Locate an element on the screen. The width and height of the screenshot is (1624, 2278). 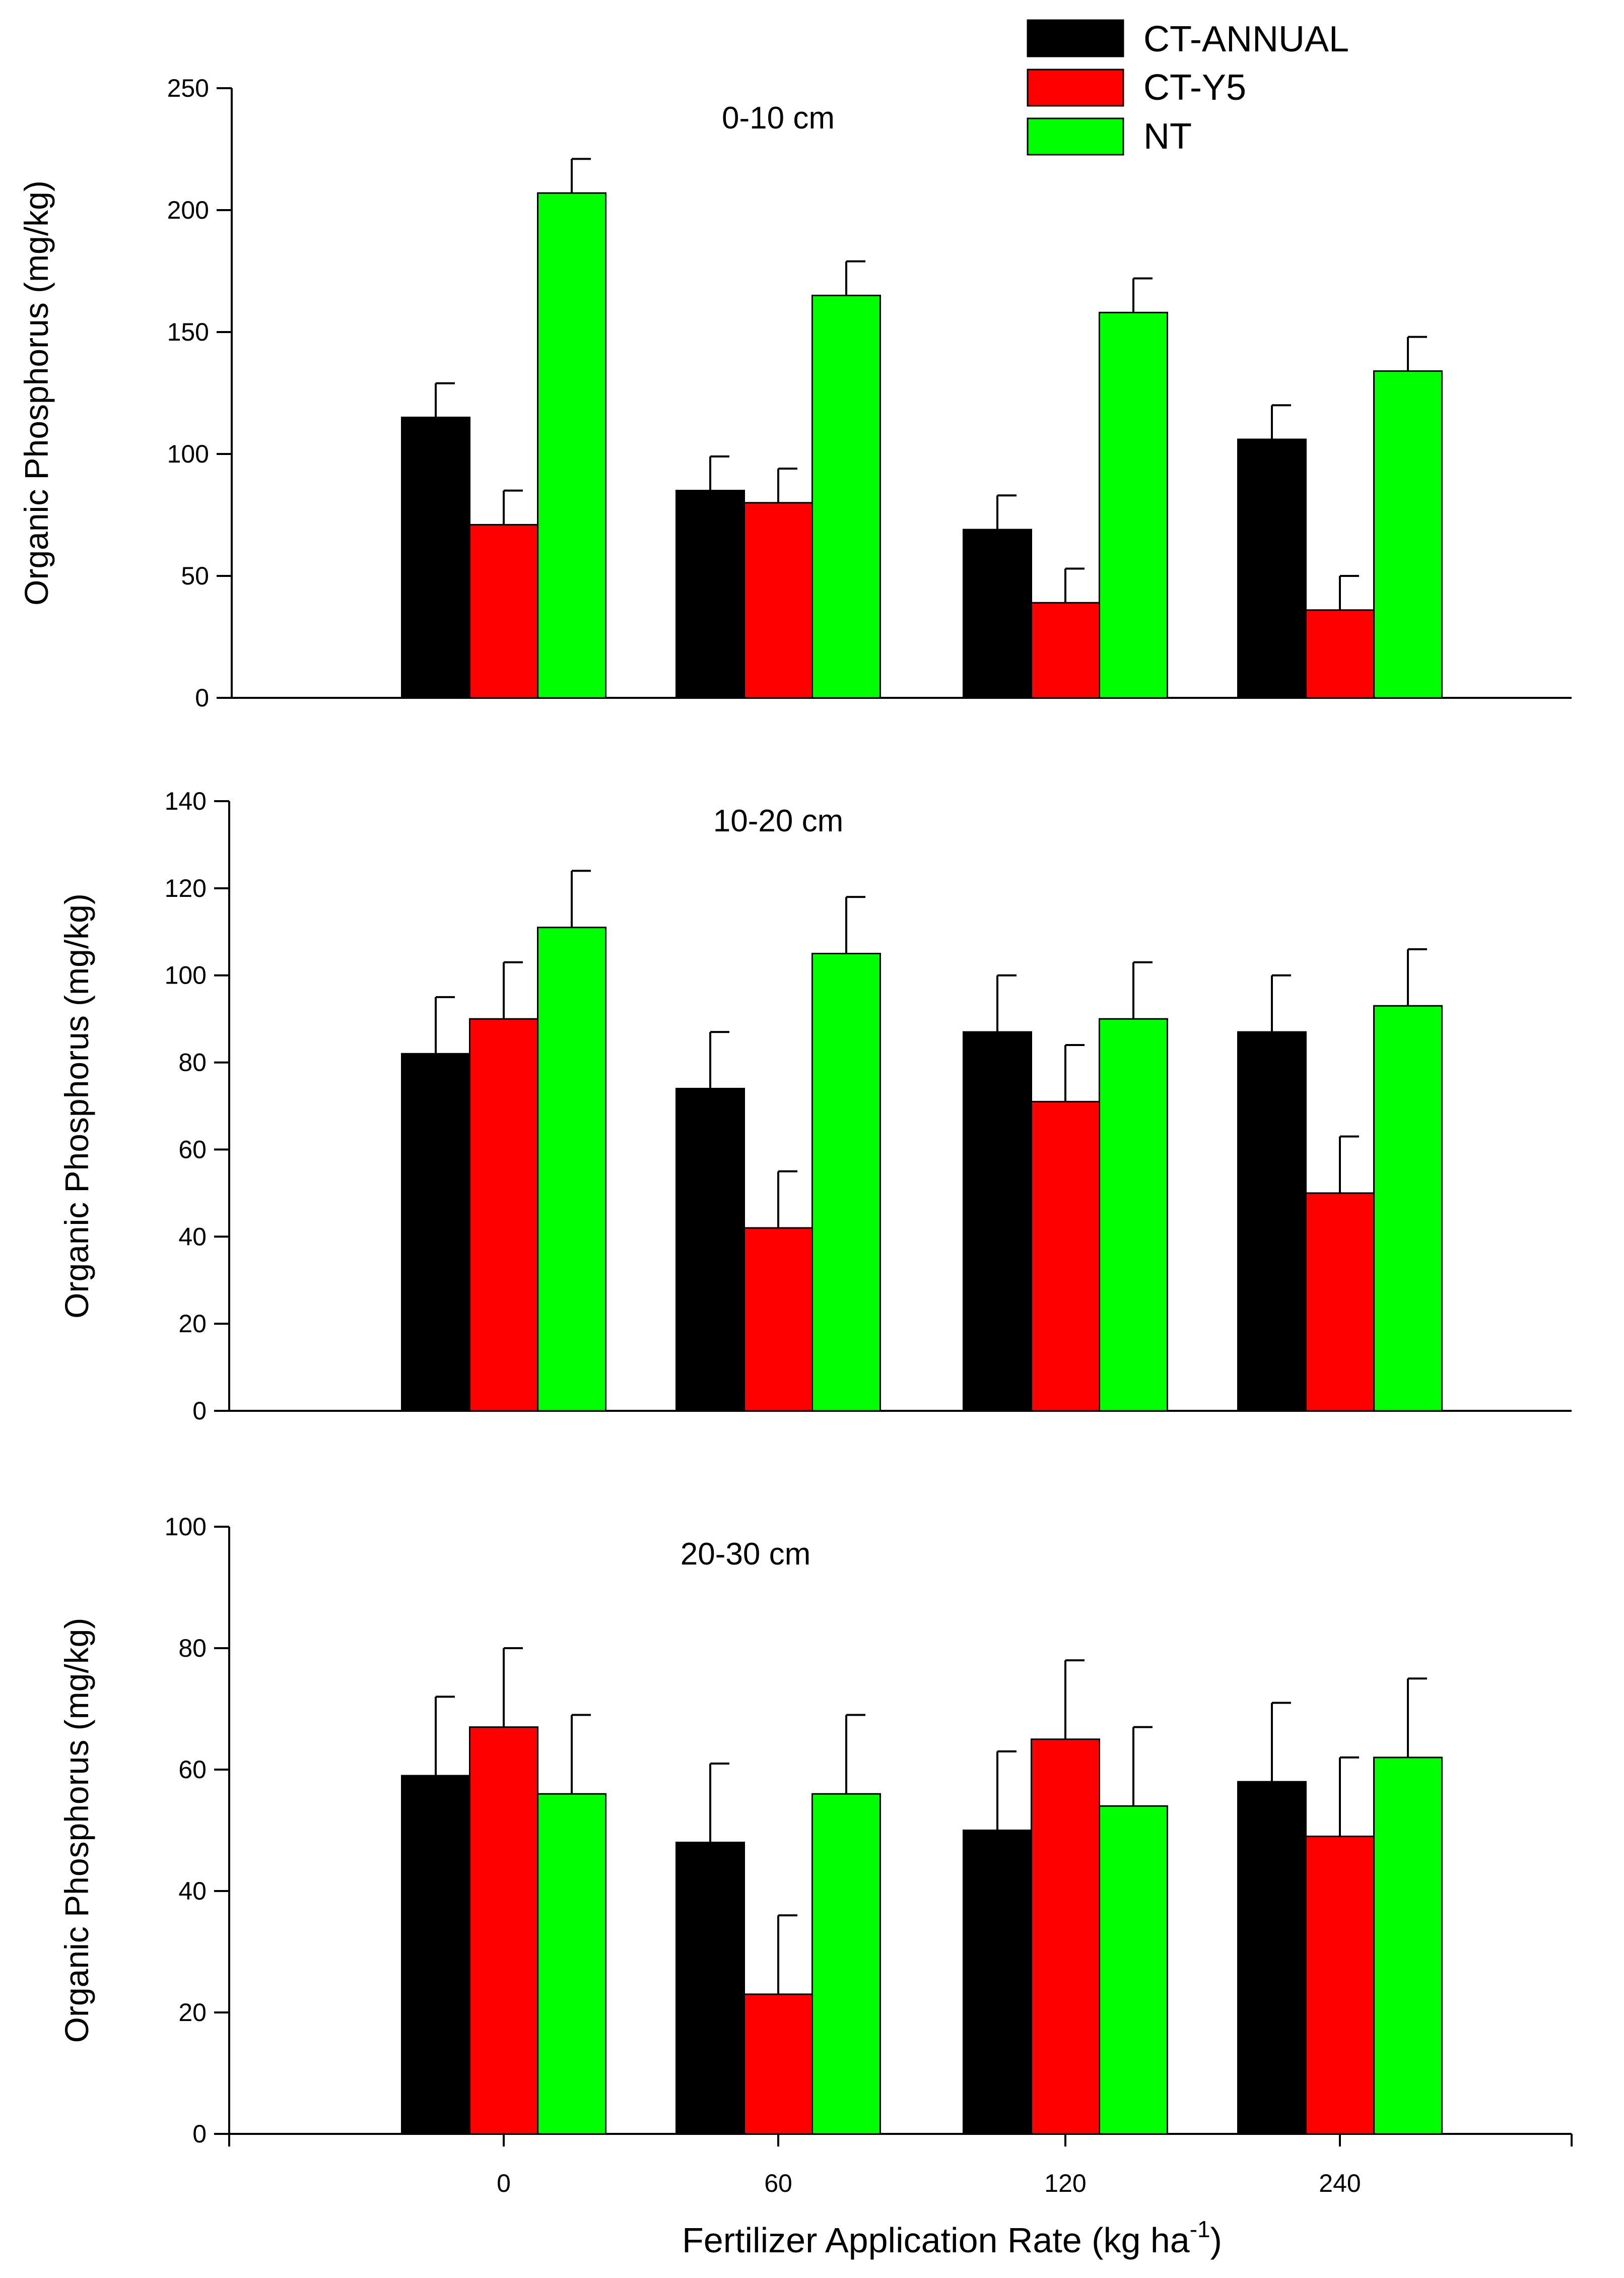
legend: CT-ANNUAL CT-Y5 NT is located at coordinates (1188, 88).